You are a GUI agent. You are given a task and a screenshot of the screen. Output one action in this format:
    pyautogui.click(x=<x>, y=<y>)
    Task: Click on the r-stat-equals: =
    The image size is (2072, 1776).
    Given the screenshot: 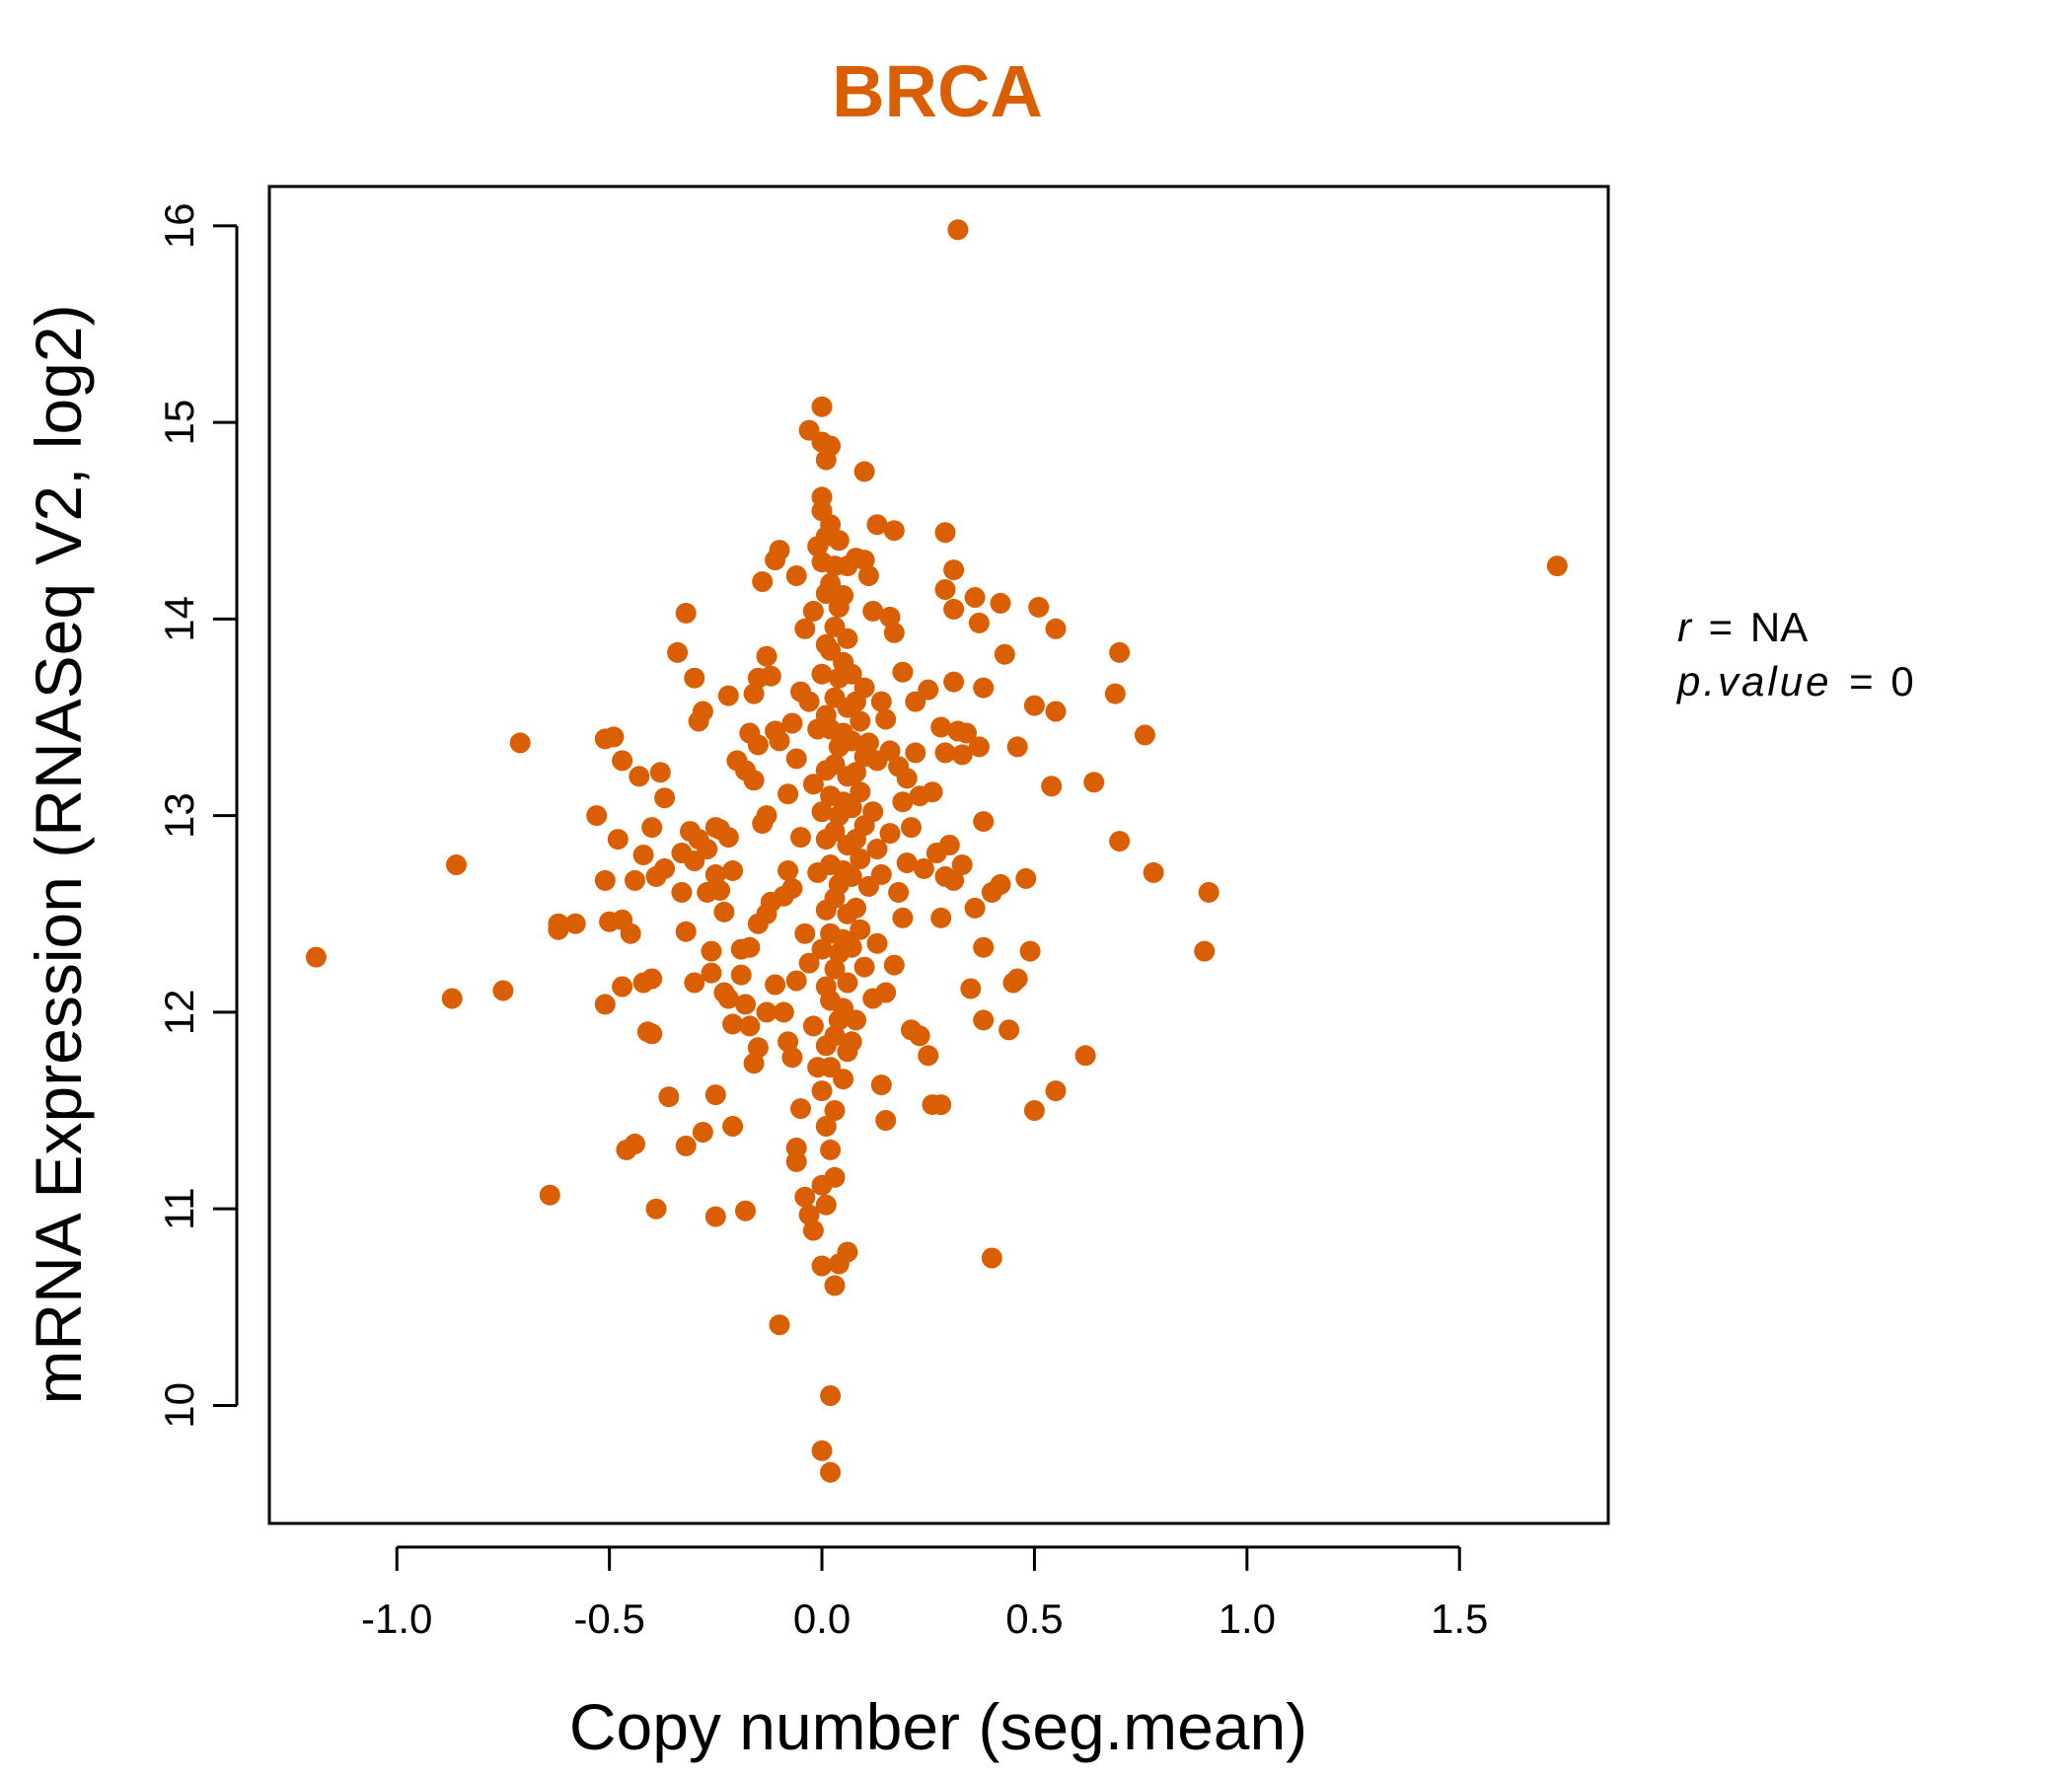 What is the action you would take?
    pyautogui.click(x=1722, y=627)
    